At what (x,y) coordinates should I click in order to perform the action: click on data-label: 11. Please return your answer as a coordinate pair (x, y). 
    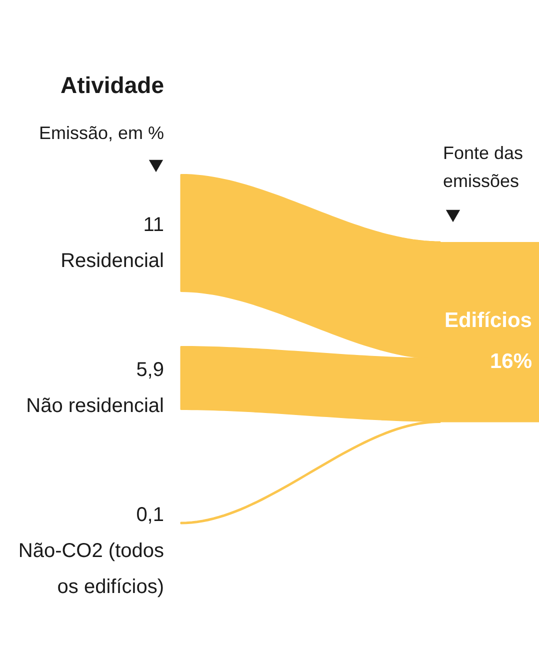
    Looking at the image, I should click on (153, 225).